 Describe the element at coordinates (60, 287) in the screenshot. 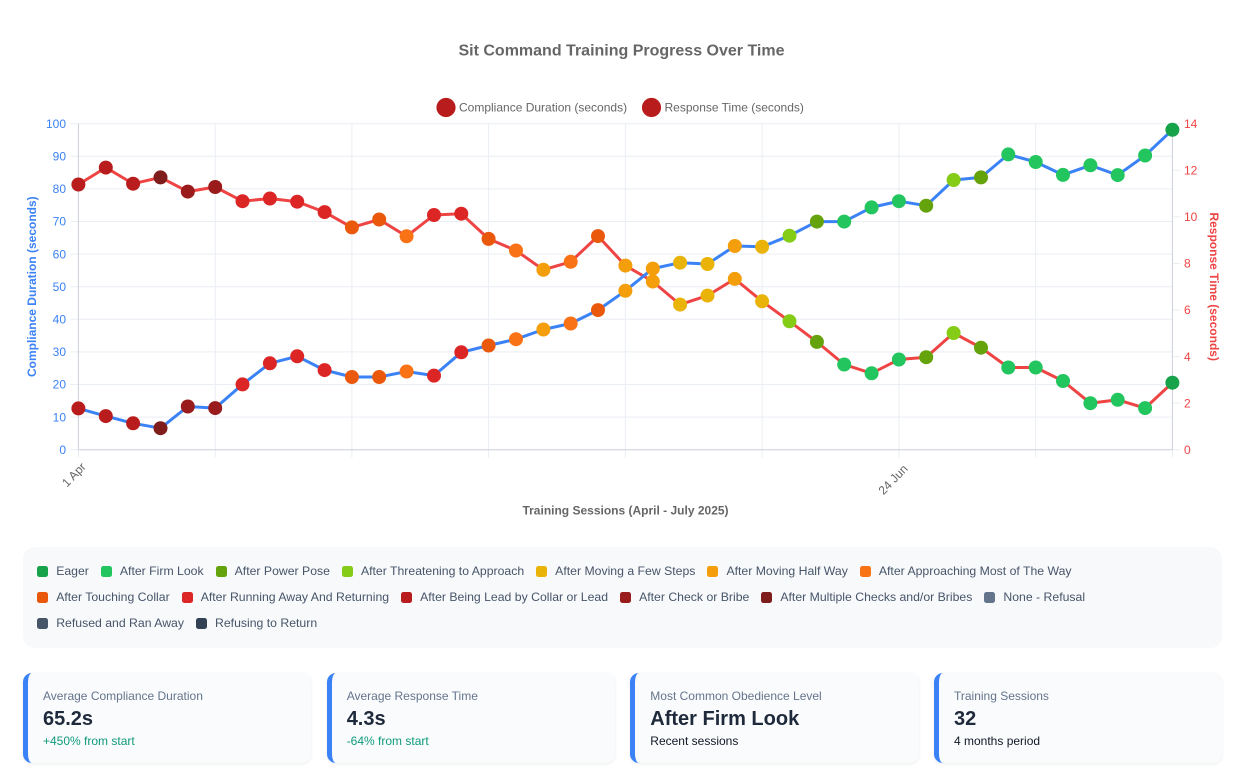

I see `svg-text: 50` at that location.